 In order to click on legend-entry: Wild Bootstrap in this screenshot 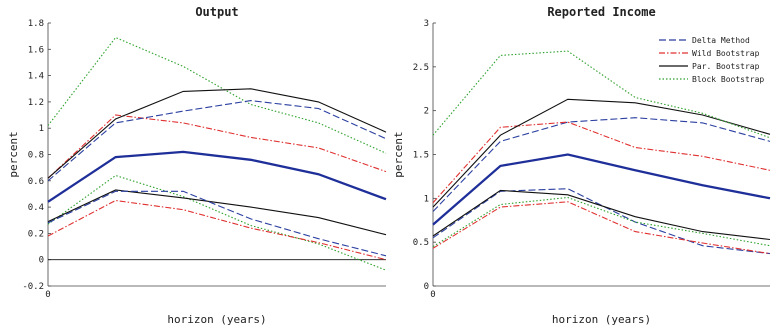, I will do `click(726, 53)`.